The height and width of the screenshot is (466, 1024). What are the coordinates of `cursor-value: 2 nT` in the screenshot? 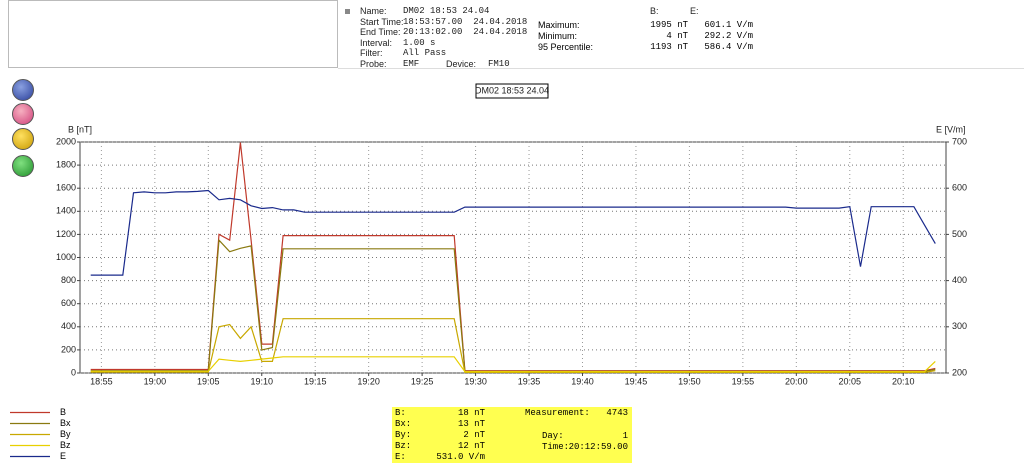 It's located at (474, 435).